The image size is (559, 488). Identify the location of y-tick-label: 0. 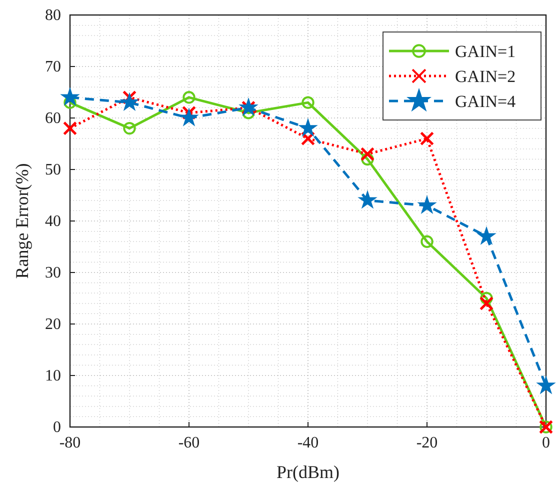
(57, 427).